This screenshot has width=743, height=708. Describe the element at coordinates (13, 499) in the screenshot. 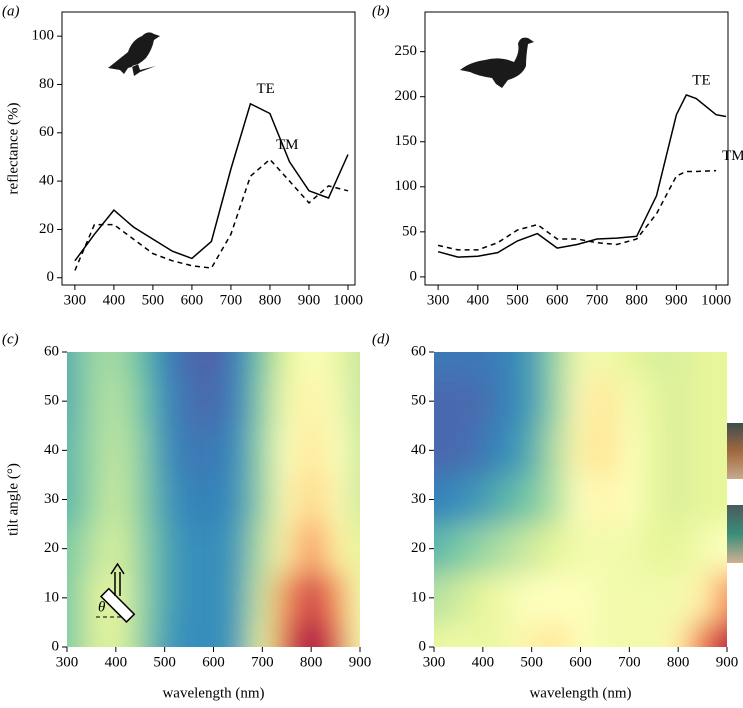

I see `y-axis-label: tilt angle (°)` at that location.